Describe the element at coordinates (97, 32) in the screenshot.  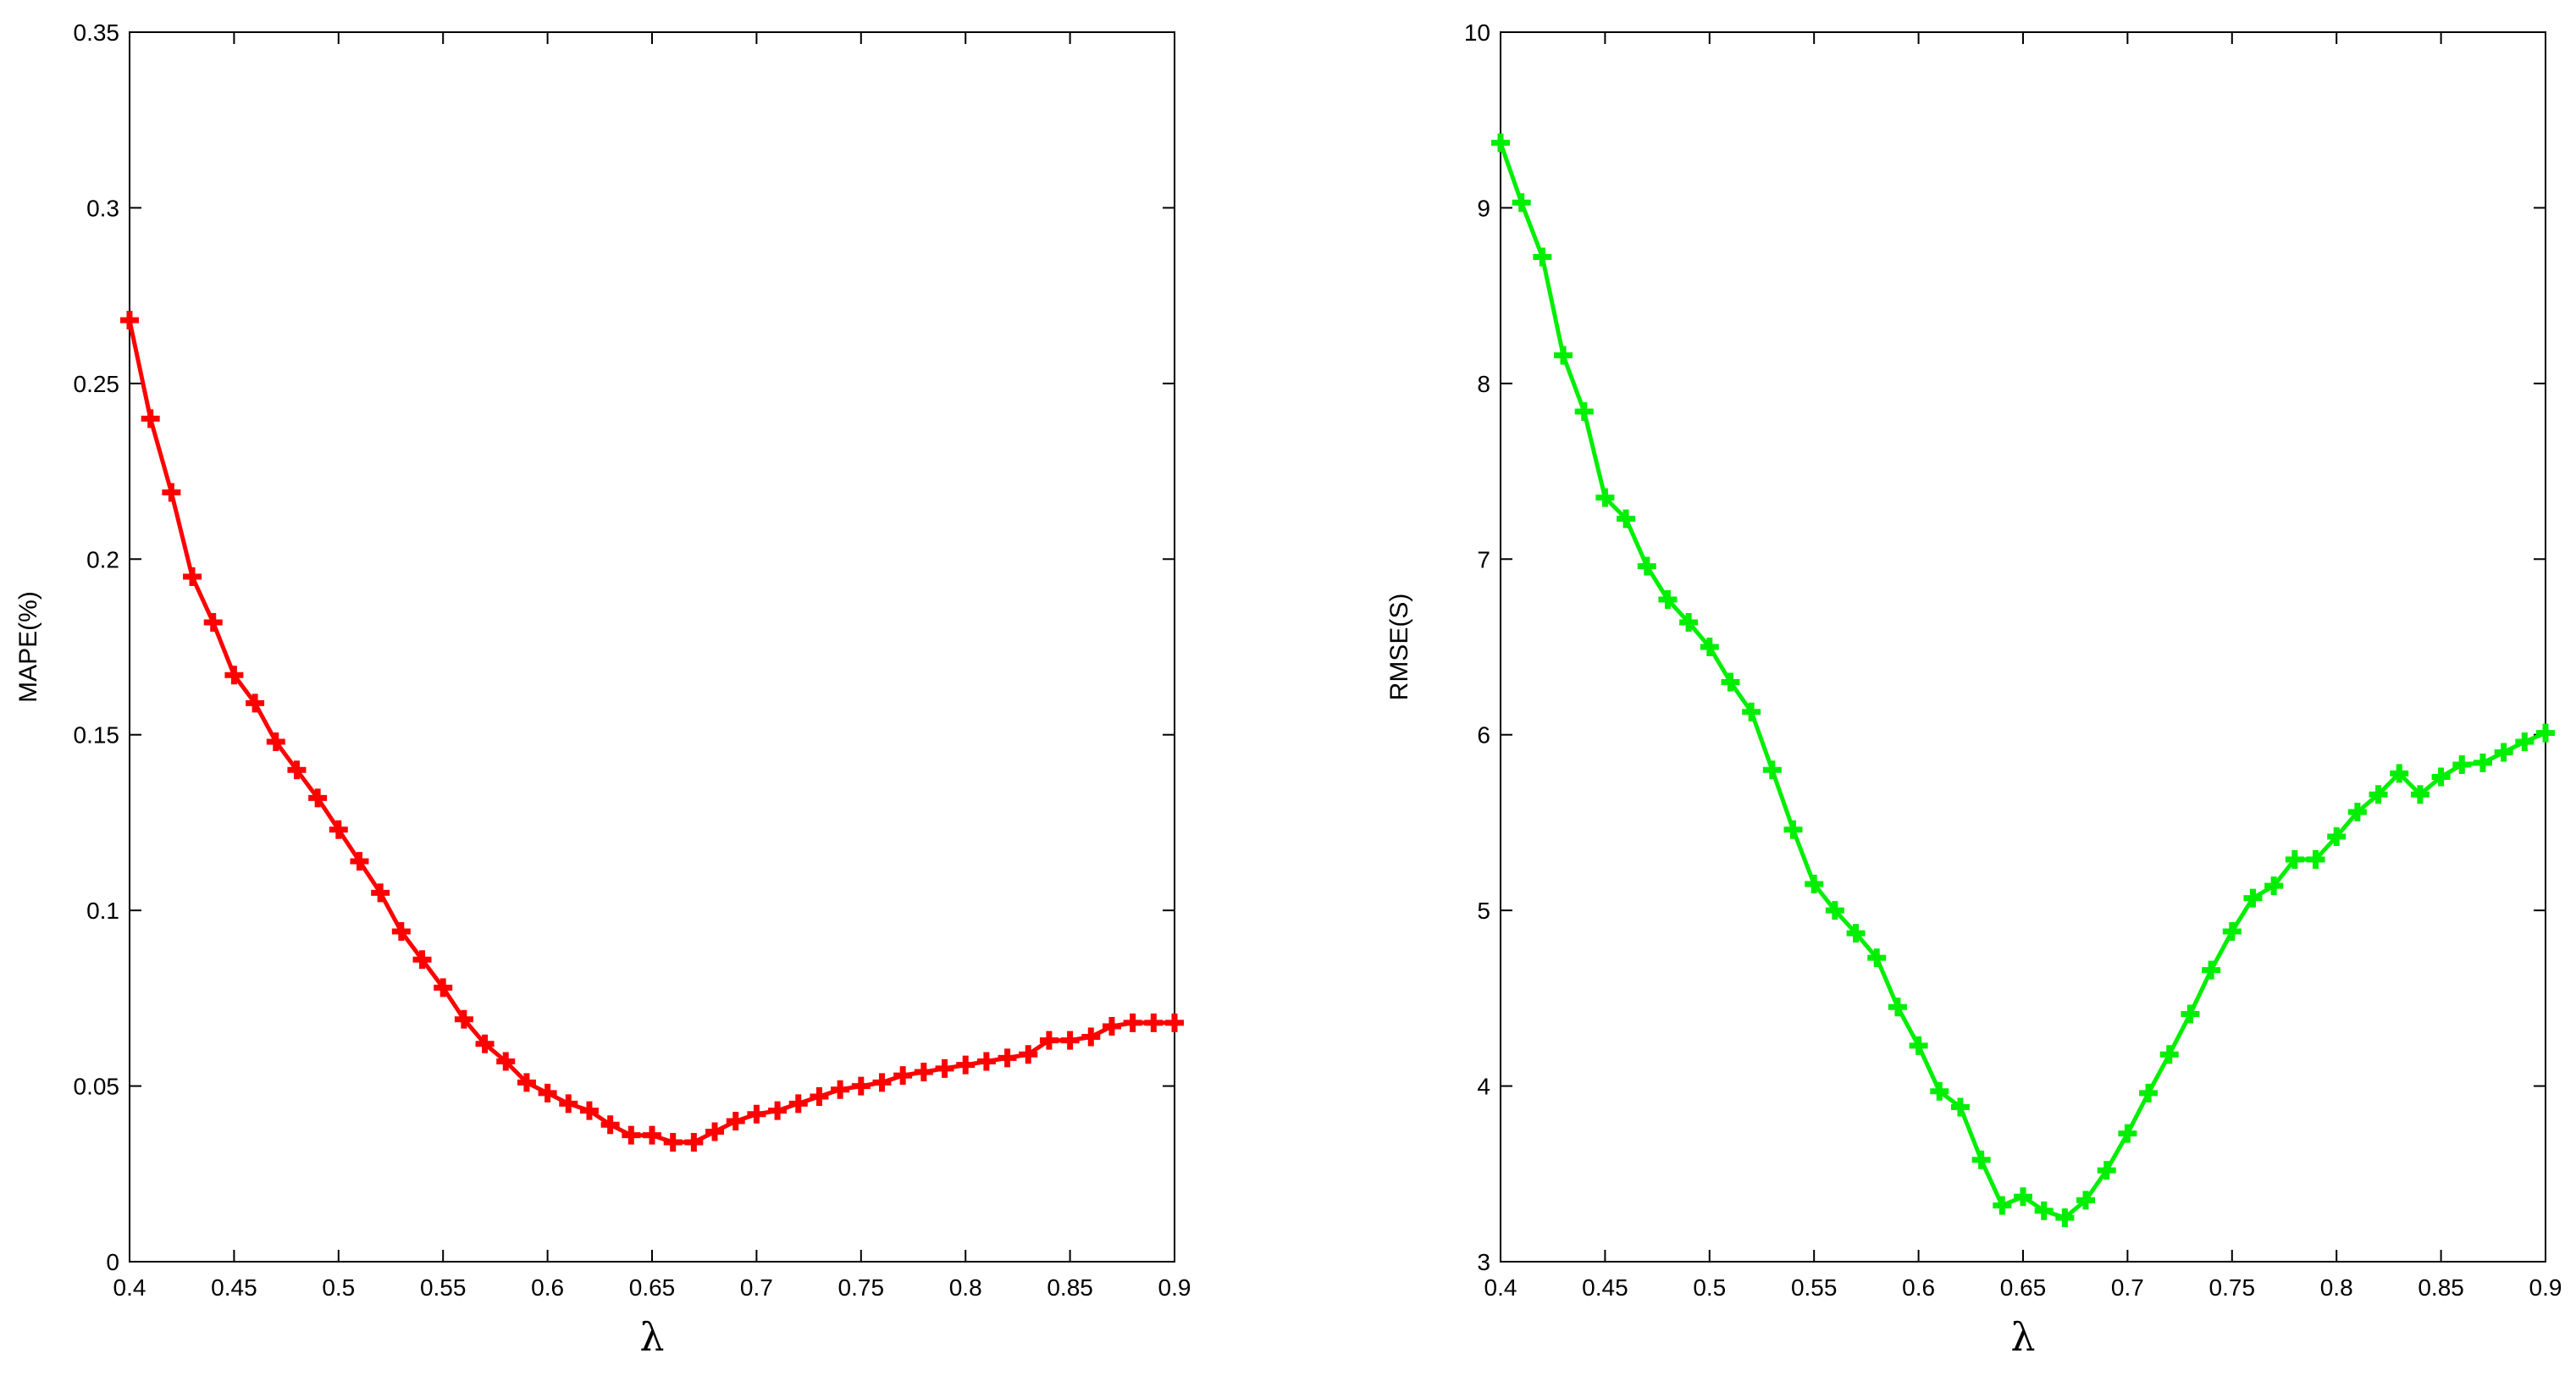
I see `y-tick-label: 0.35` at that location.